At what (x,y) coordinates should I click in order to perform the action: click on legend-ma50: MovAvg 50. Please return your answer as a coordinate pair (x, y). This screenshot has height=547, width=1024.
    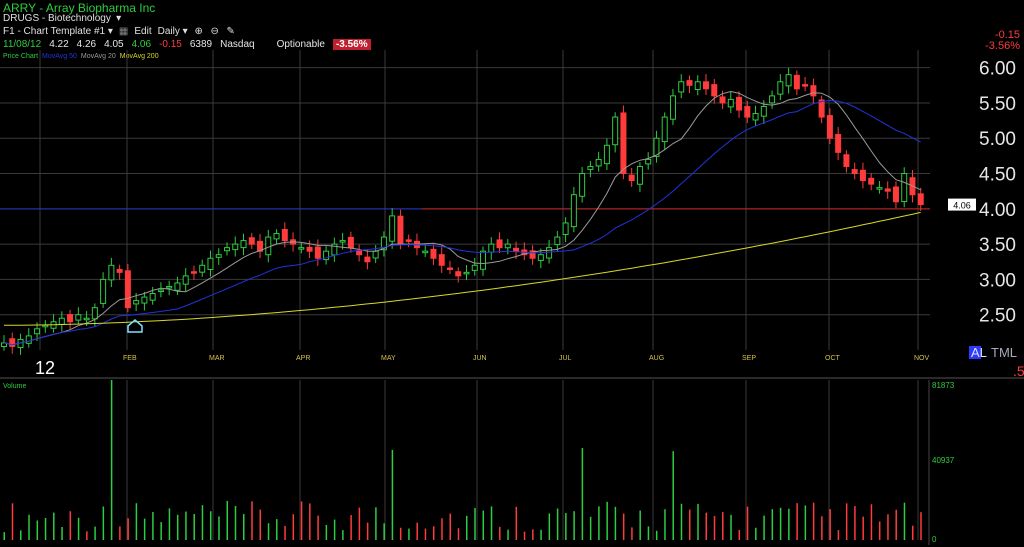
    Looking at the image, I should click on (59, 56).